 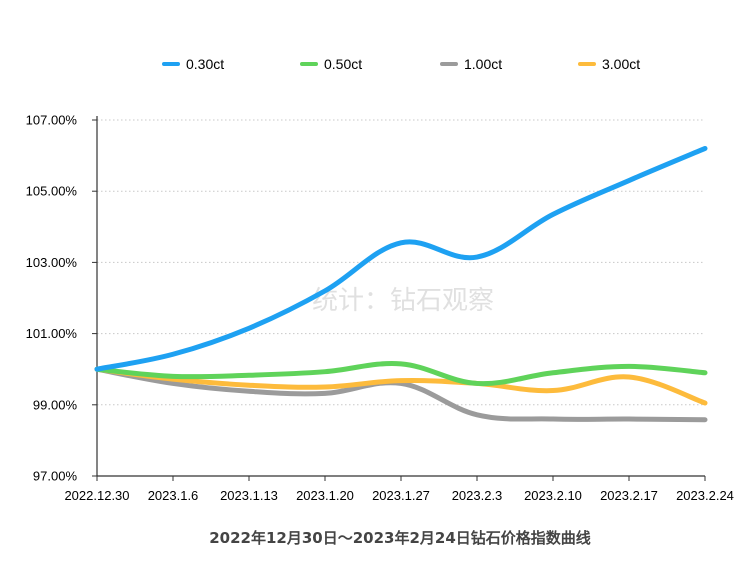 What do you see at coordinates (553, 495) in the screenshot?
I see `x-tick-label: 2023.2.10` at bounding box center [553, 495].